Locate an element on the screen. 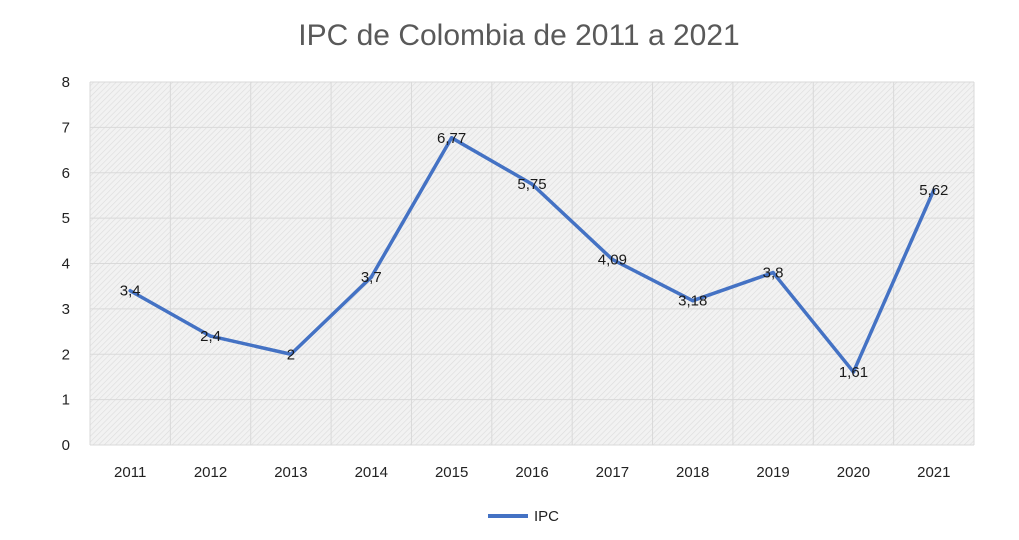  y-tick-label: 8 is located at coordinates (66, 82).